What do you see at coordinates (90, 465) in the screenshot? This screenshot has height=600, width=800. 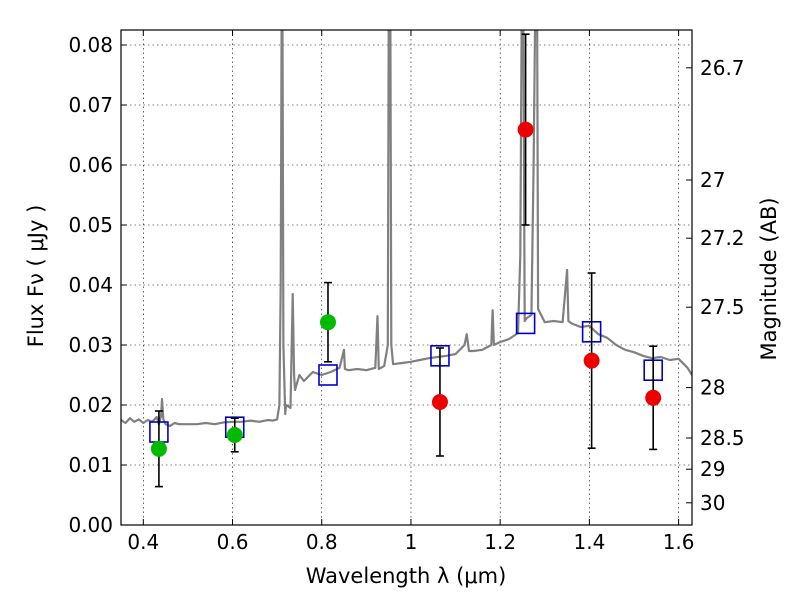 I see `y-tick-label: 0.01` at bounding box center [90, 465].